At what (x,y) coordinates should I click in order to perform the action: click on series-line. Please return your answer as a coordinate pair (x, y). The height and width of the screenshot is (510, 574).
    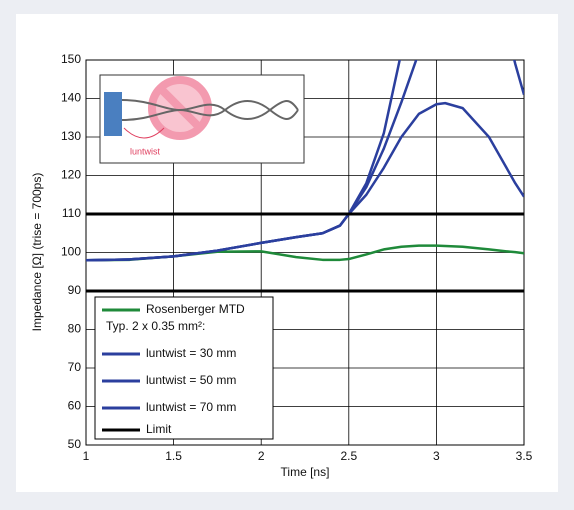
    Looking at the image, I should click on (305, 253).